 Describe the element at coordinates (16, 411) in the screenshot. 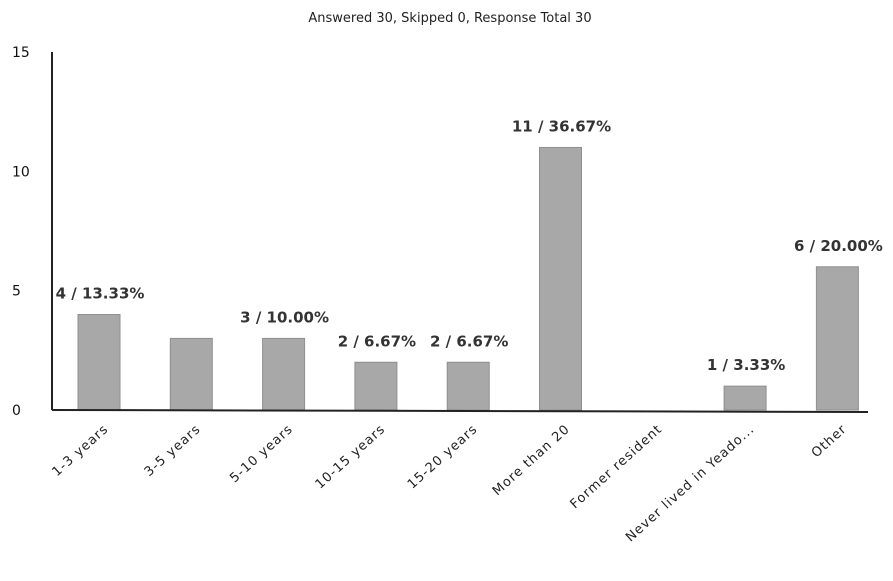

I see `y-tick-label: 0` at that location.